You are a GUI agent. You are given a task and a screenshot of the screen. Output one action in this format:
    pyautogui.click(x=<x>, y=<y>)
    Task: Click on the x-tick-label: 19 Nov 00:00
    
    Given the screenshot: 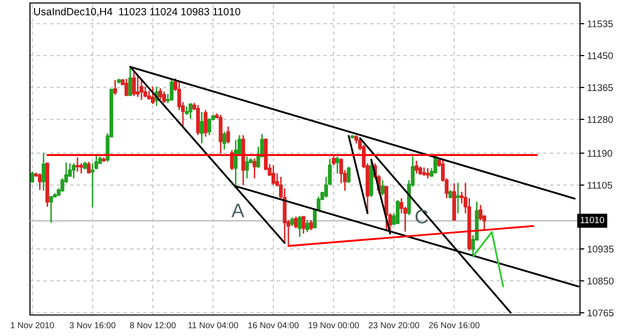 What is the action you would take?
    pyautogui.click(x=333, y=325)
    